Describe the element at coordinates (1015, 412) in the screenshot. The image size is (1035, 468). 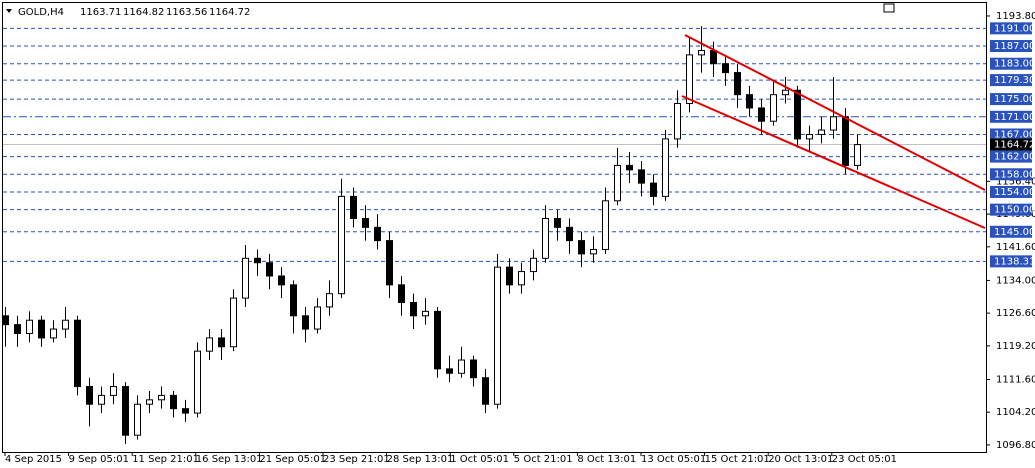
I see `y-tick-label: 1104.20` at that location.